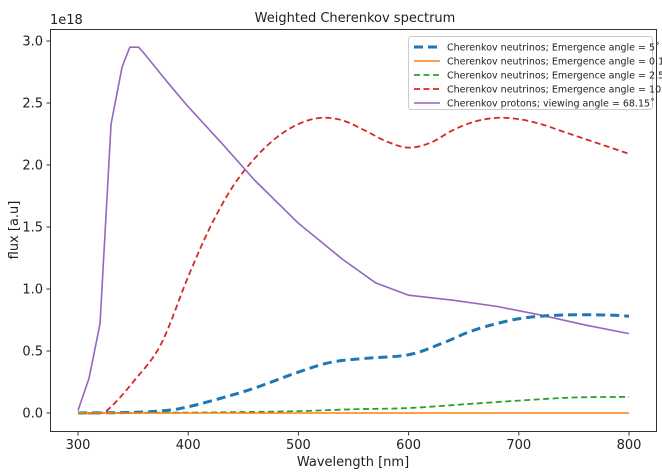  I want to click on y-axis: 0.0 0.5 1.0 1.5 2.0 2.5 3.0, so click(36, 228).